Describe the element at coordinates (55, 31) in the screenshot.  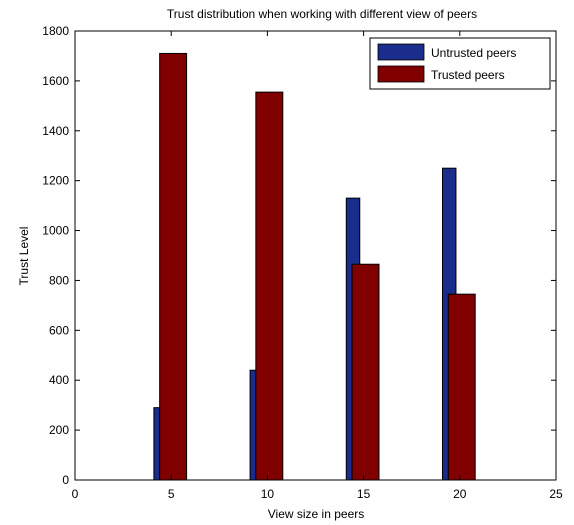
I see `y-tick-label: 1800` at that location.